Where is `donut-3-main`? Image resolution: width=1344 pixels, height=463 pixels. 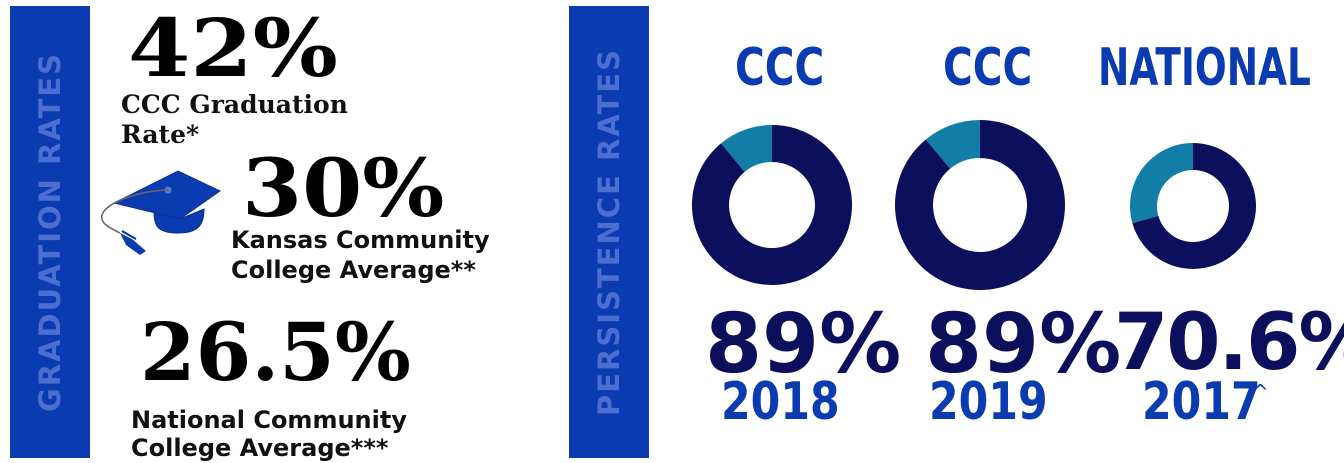 donut-3-main is located at coordinates (1194, 206).